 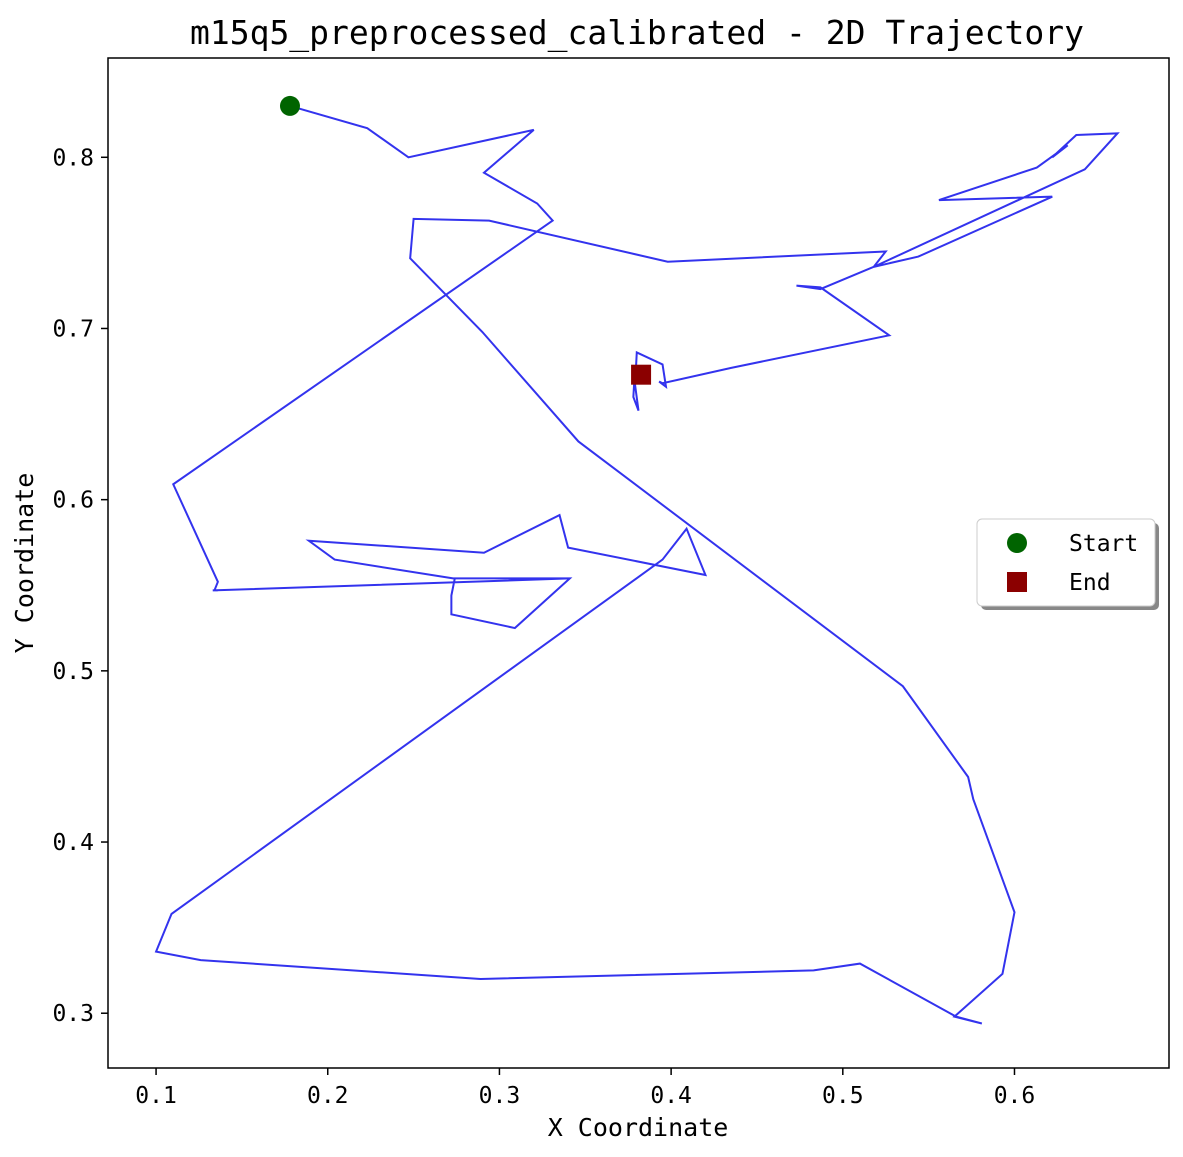 I want to click on x-tick-label: 0.1, so click(x=156, y=1096).